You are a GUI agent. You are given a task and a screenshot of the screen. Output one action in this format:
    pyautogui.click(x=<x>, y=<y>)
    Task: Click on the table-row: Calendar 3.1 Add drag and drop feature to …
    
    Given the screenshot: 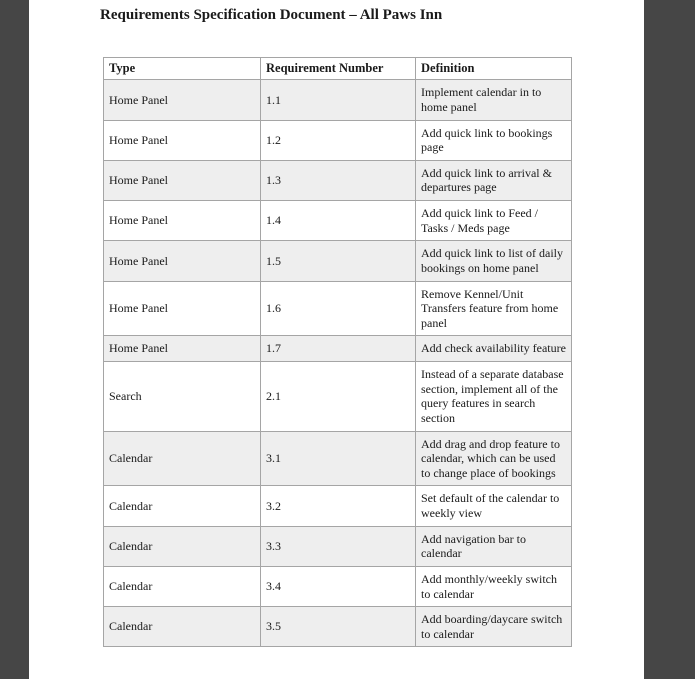 What is the action you would take?
    pyautogui.click(x=337, y=458)
    